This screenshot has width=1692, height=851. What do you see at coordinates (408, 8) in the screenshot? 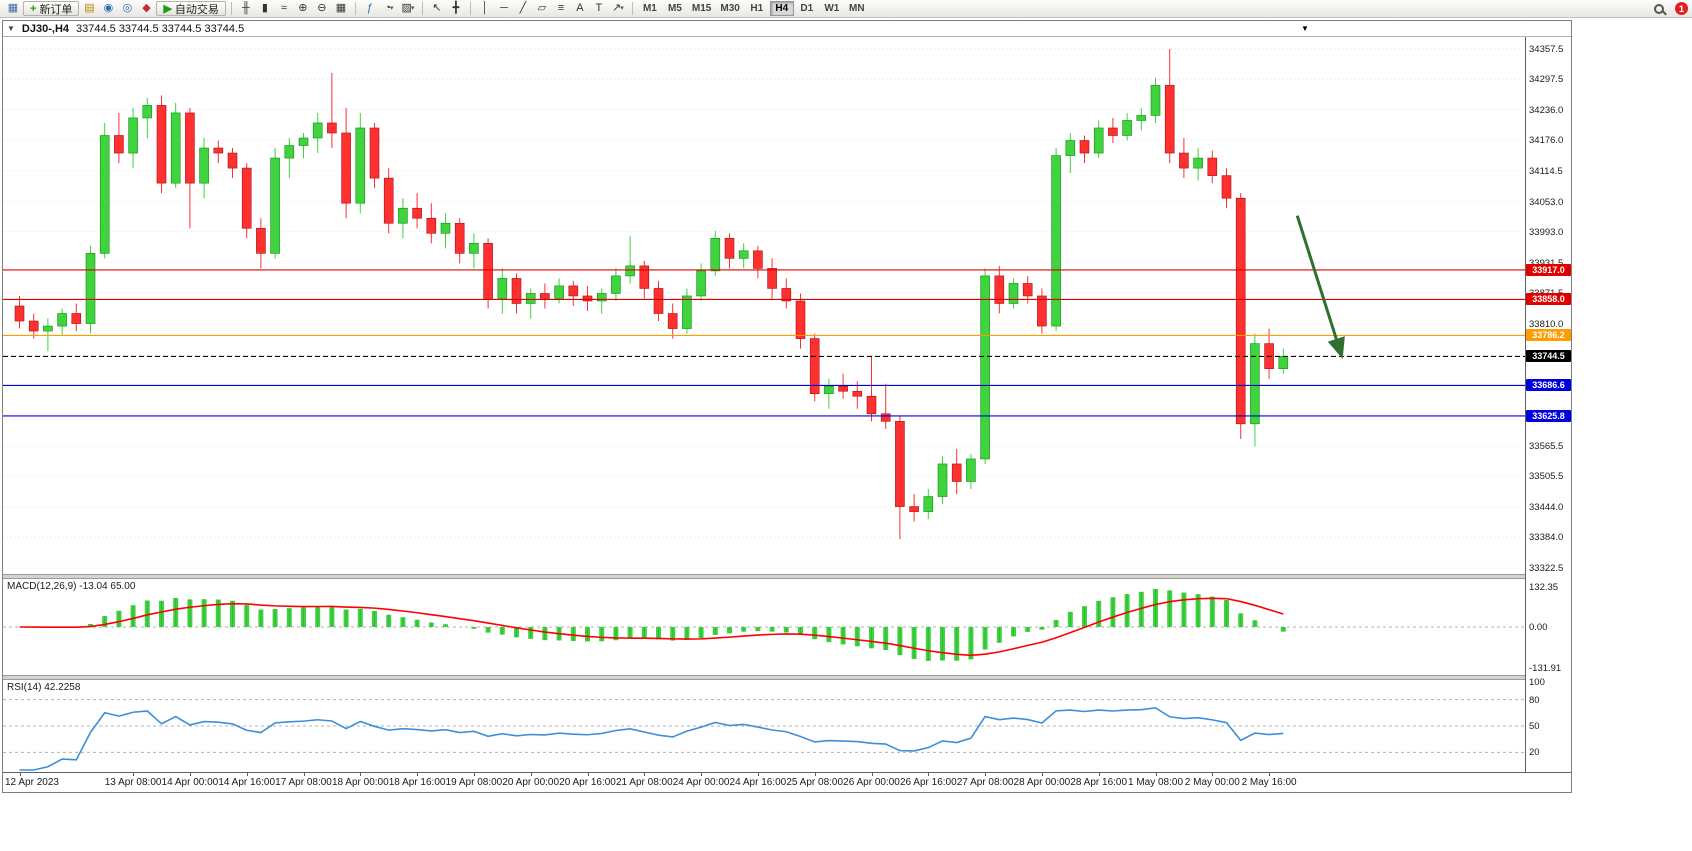
I see `template-icon: ▨ ▾` at bounding box center [408, 8].